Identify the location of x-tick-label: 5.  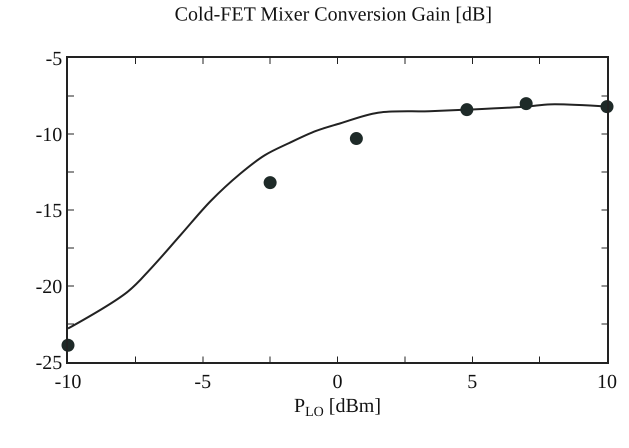
(472, 381).